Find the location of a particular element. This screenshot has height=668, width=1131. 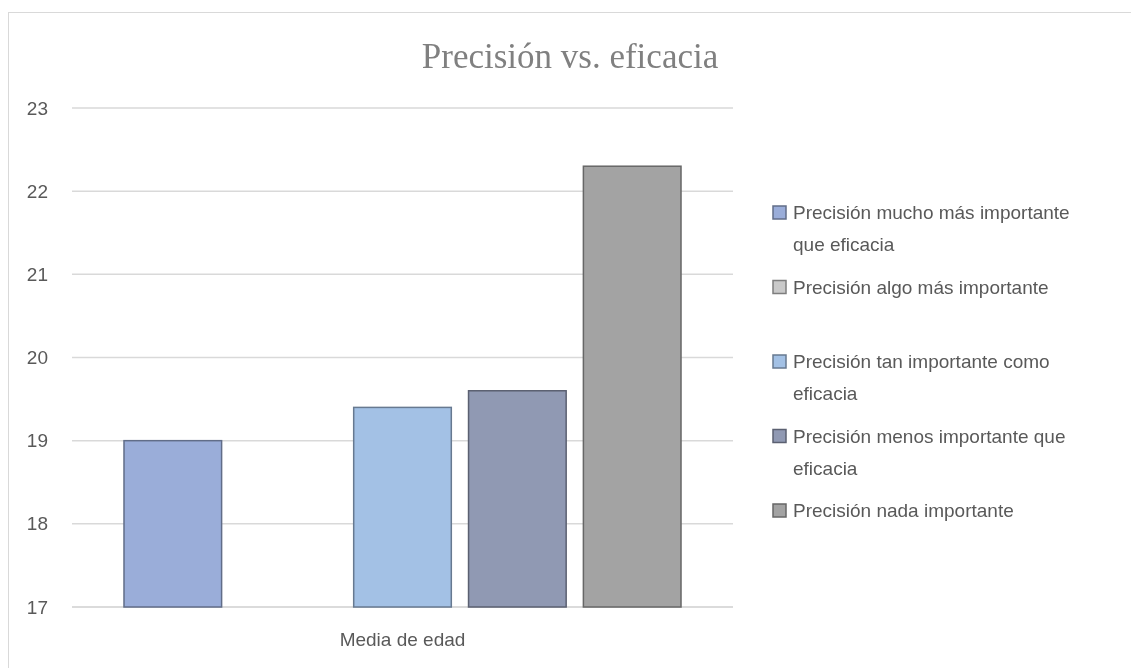

legend-label: Precisión nada importante is located at coordinates (903, 510).